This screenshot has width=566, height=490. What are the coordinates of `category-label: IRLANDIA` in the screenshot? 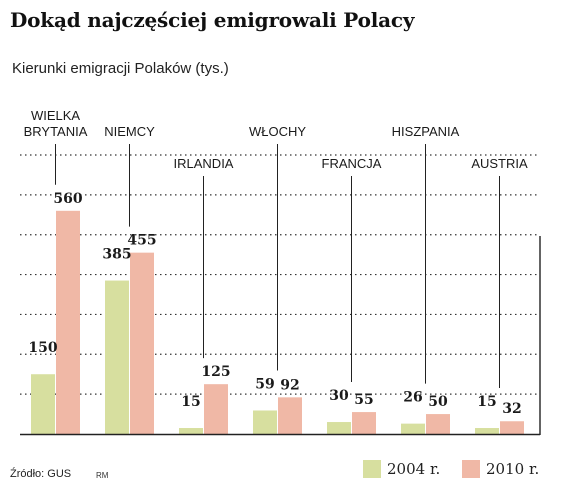 It's located at (204, 163).